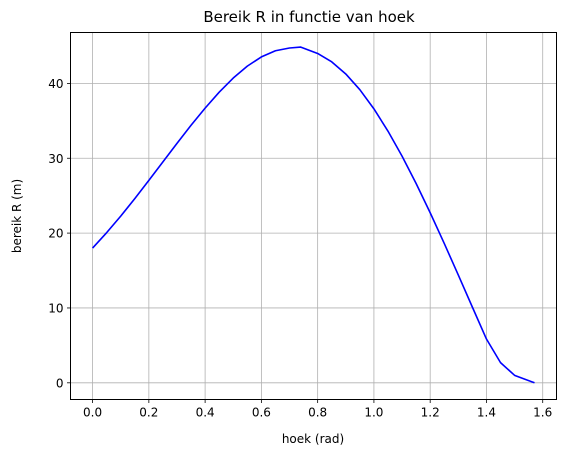 This screenshot has height=455, width=562. I want to click on x-axis-label: hoek (rad), so click(313, 439).